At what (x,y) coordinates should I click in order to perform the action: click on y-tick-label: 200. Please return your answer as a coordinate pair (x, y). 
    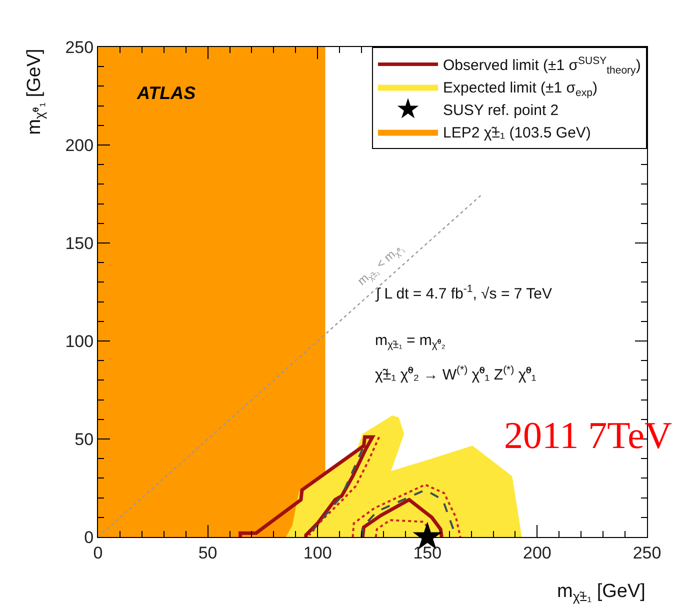
    Looking at the image, I should click on (79, 145).